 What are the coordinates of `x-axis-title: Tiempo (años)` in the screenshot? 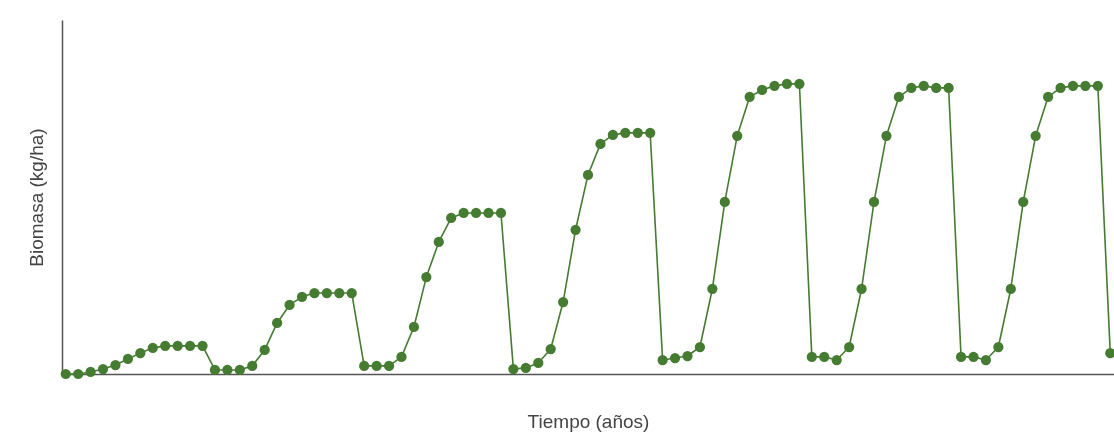 It's located at (588, 421).